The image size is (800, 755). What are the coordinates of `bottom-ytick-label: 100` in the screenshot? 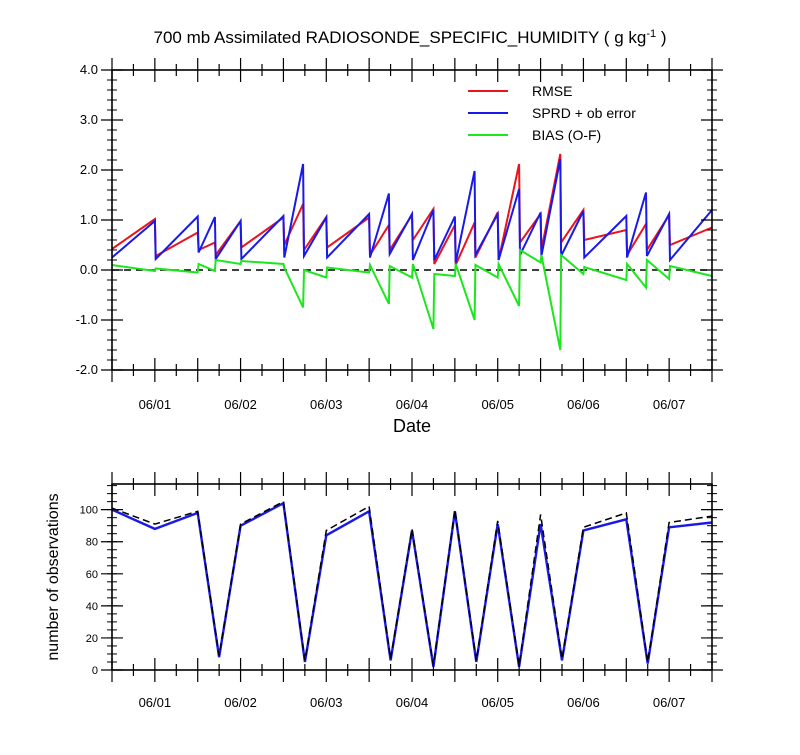 It's located at (89, 511).